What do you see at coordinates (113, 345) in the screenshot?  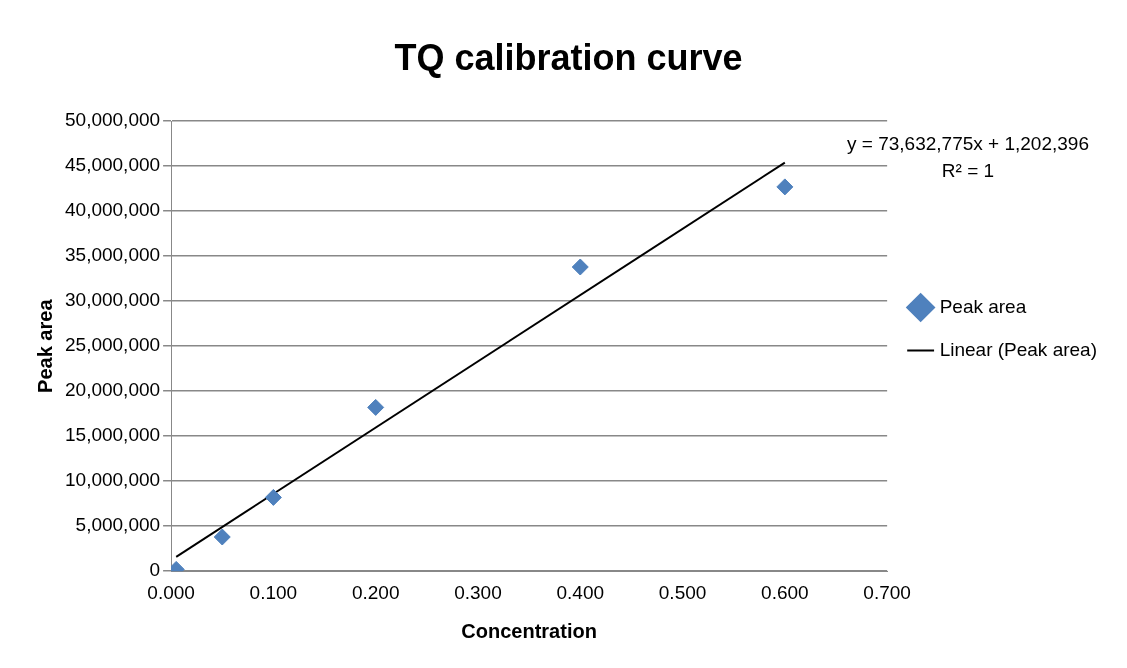 I see `y-tick-label: 25,000,000` at bounding box center [113, 345].